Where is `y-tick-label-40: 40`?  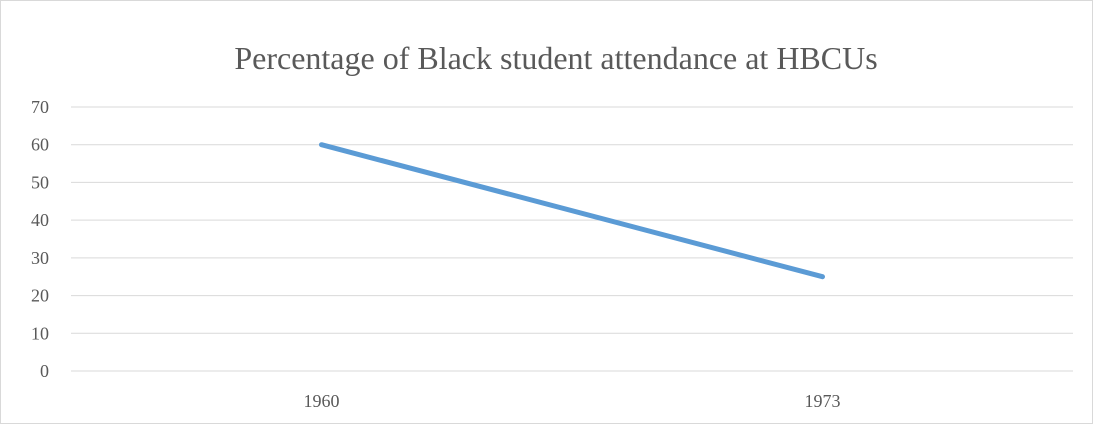 y-tick-label-40: 40 is located at coordinates (40, 220).